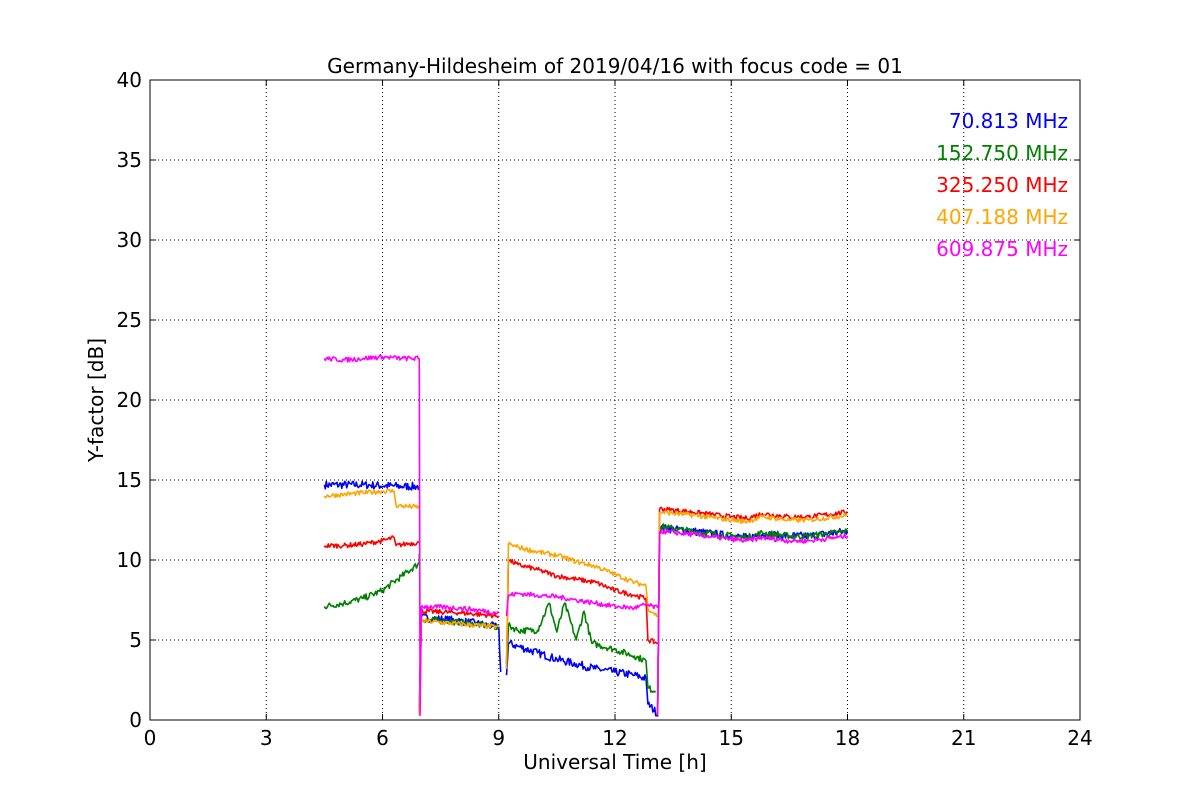 This screenshot has width=1200, height=800. I want to click on y-tick-label: 10, so click(129, 560).